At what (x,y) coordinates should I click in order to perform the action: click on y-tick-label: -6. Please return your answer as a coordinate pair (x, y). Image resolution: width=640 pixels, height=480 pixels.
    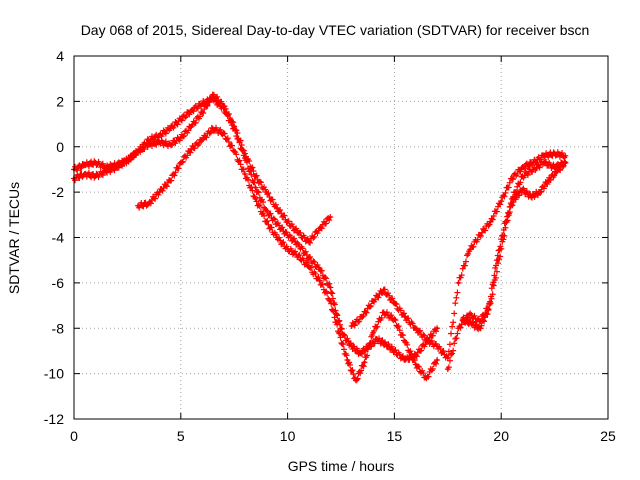
    Looking at the image, I should click on (58, 283).